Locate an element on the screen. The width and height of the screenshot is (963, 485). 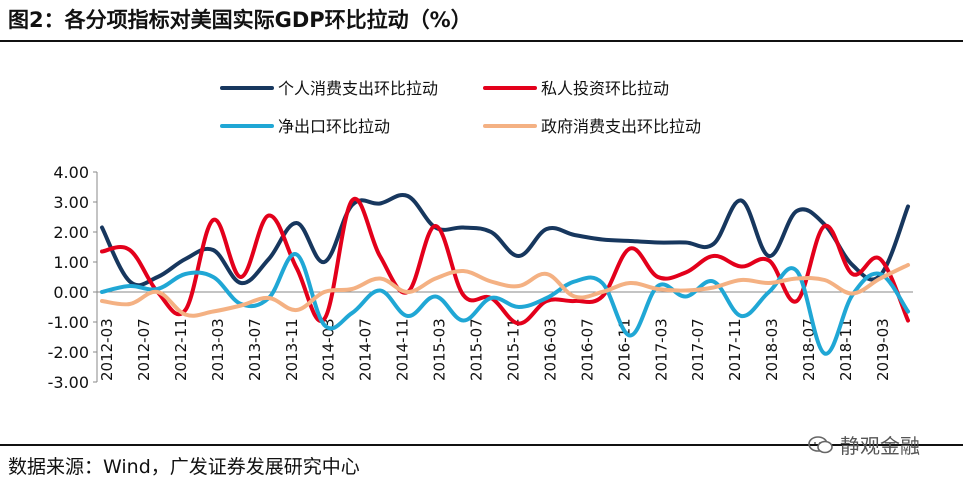
x-tick-label: 2015-07 is located at coordinates (477, 349).